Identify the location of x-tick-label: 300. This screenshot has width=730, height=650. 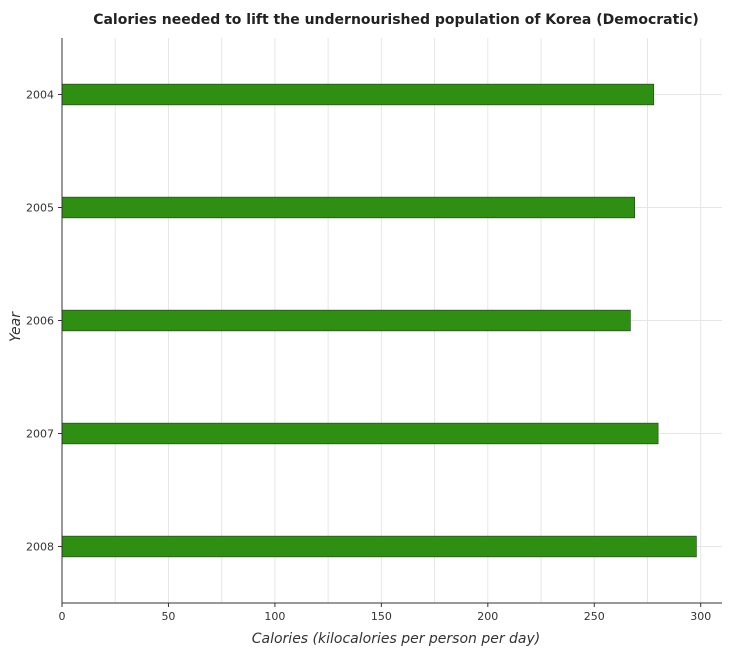
(700, 616).